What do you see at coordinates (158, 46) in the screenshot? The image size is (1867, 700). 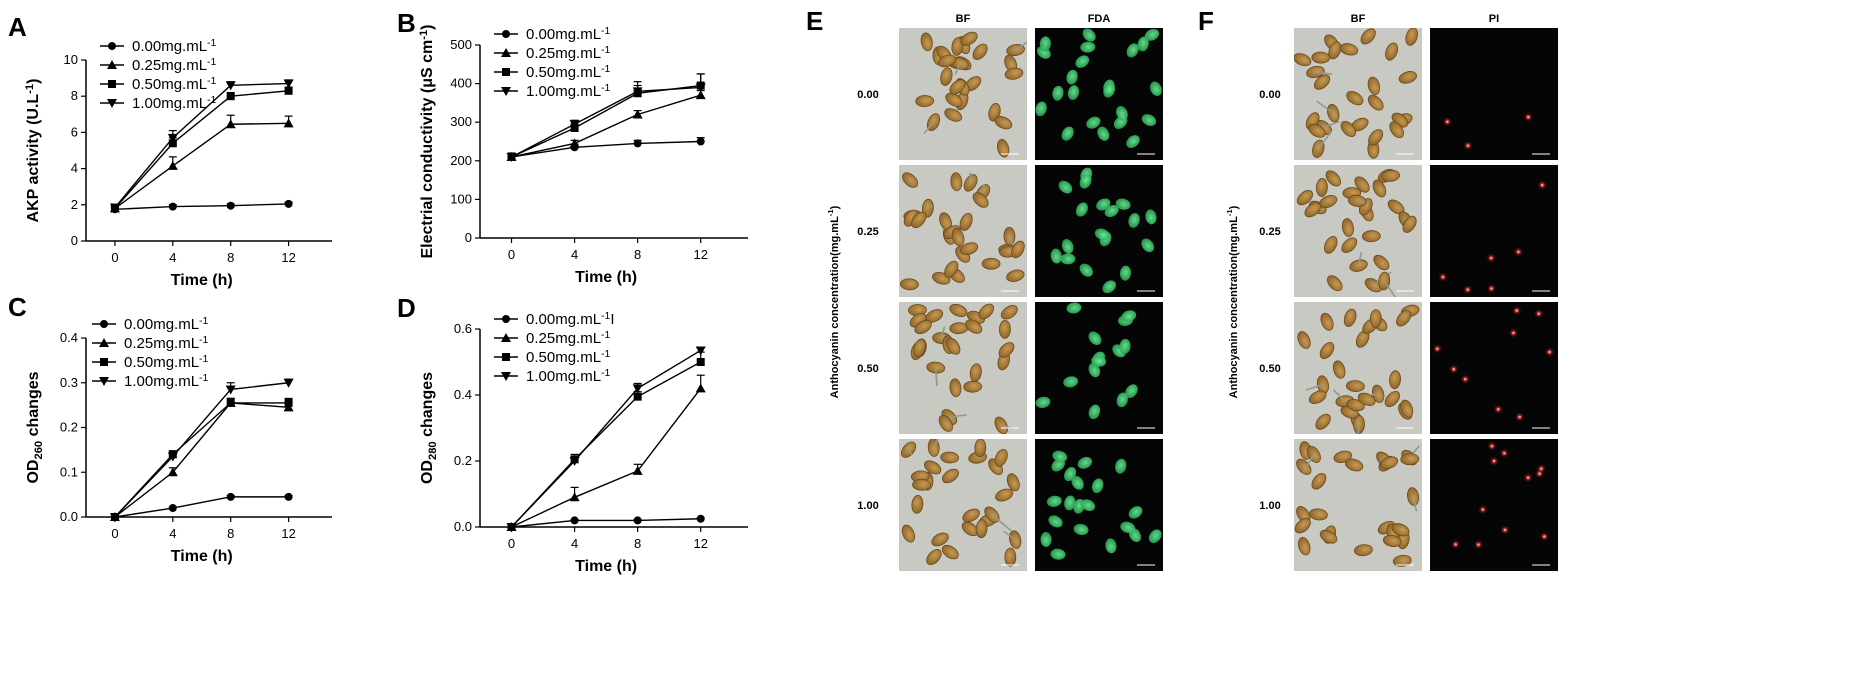 I see `legend-entry: 0.00mg.mL-1` at bounding box center [158, 46].